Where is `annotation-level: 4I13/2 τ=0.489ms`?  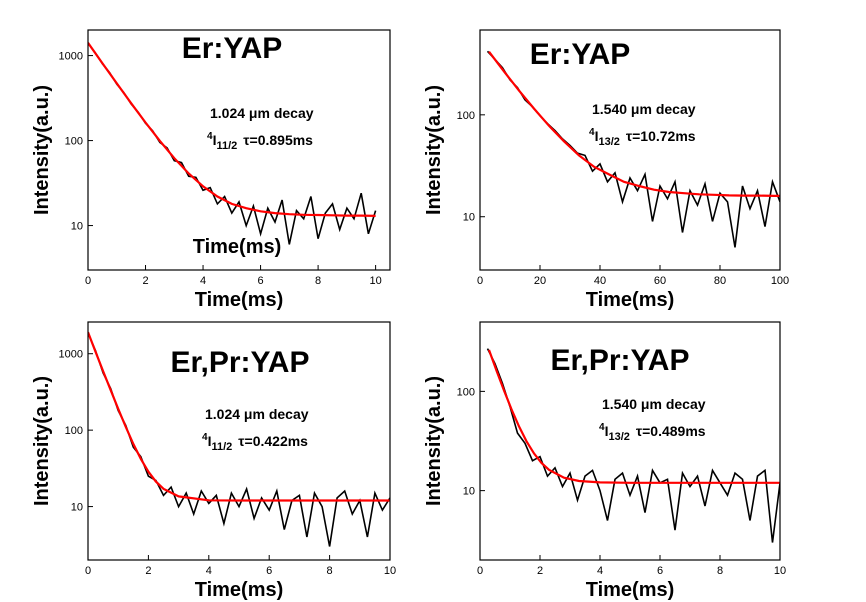
annotation-level: 4I13/2 τ=0.489ms is located at coordinates (652, 432).